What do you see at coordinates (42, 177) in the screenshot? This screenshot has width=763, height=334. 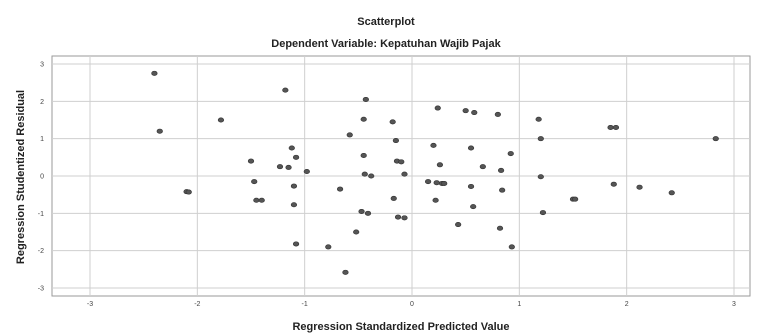 I see `y-tick-label: 0` at bounding box center [42, 177].